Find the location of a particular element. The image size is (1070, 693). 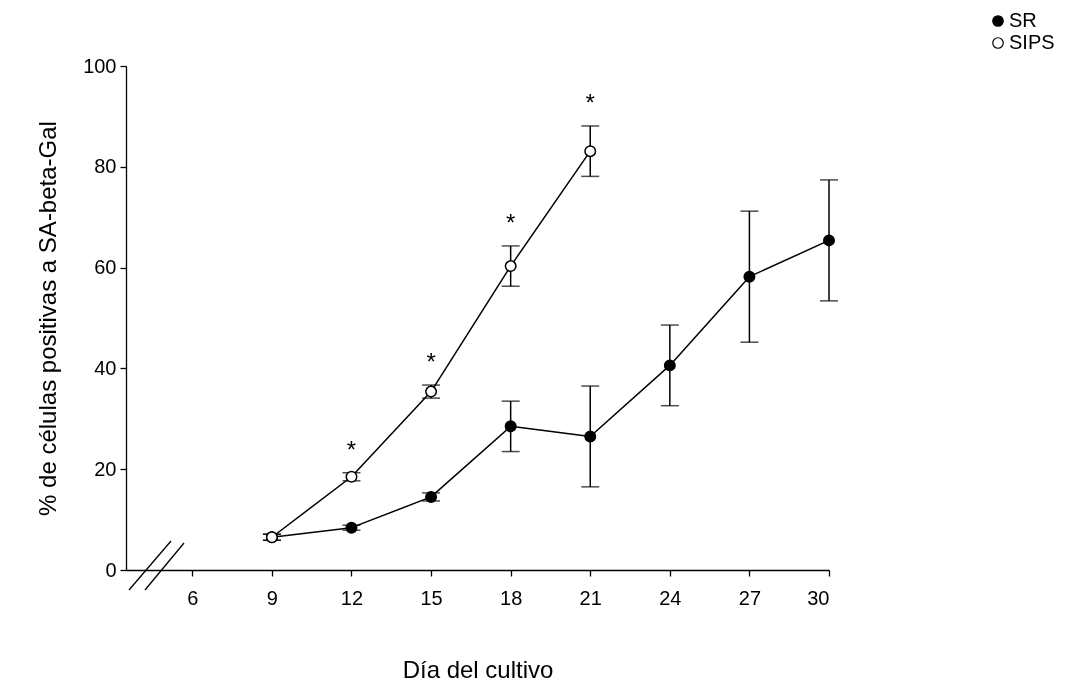

y-tick-label: 60 is located at coordinates (105, 267).